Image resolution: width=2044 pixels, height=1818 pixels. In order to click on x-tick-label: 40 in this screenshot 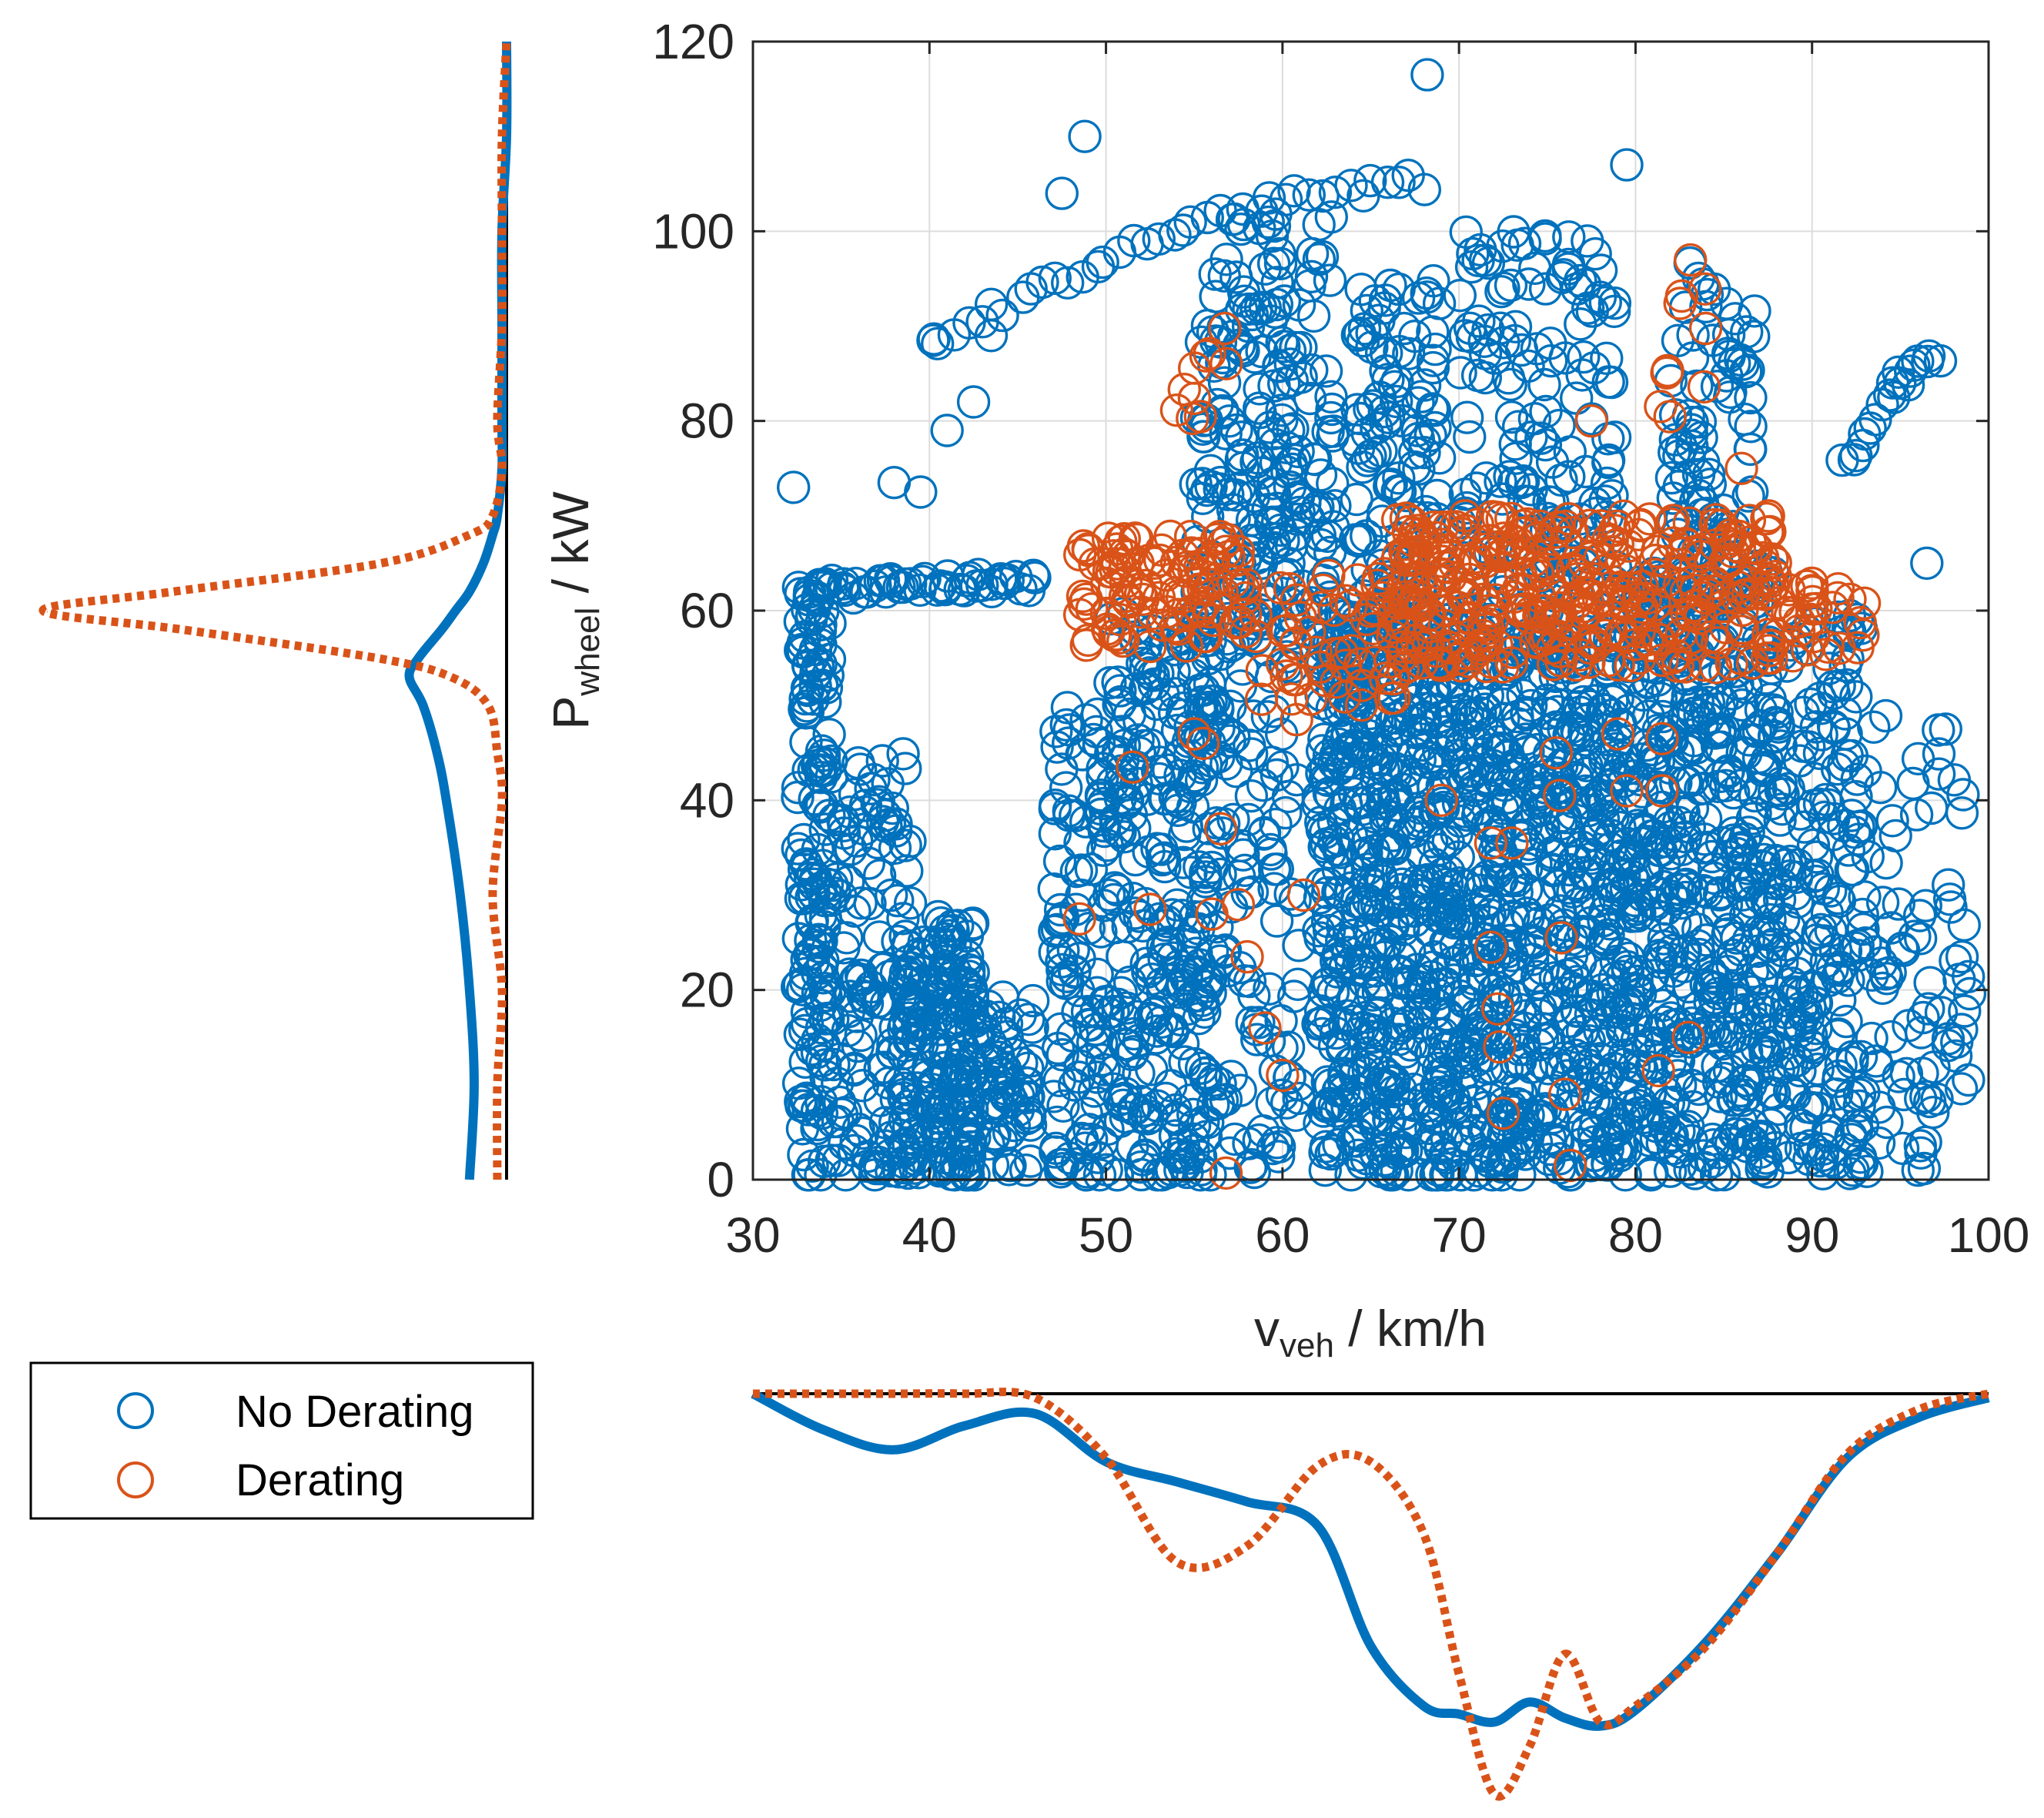, I will do `click(929, 1235)`.